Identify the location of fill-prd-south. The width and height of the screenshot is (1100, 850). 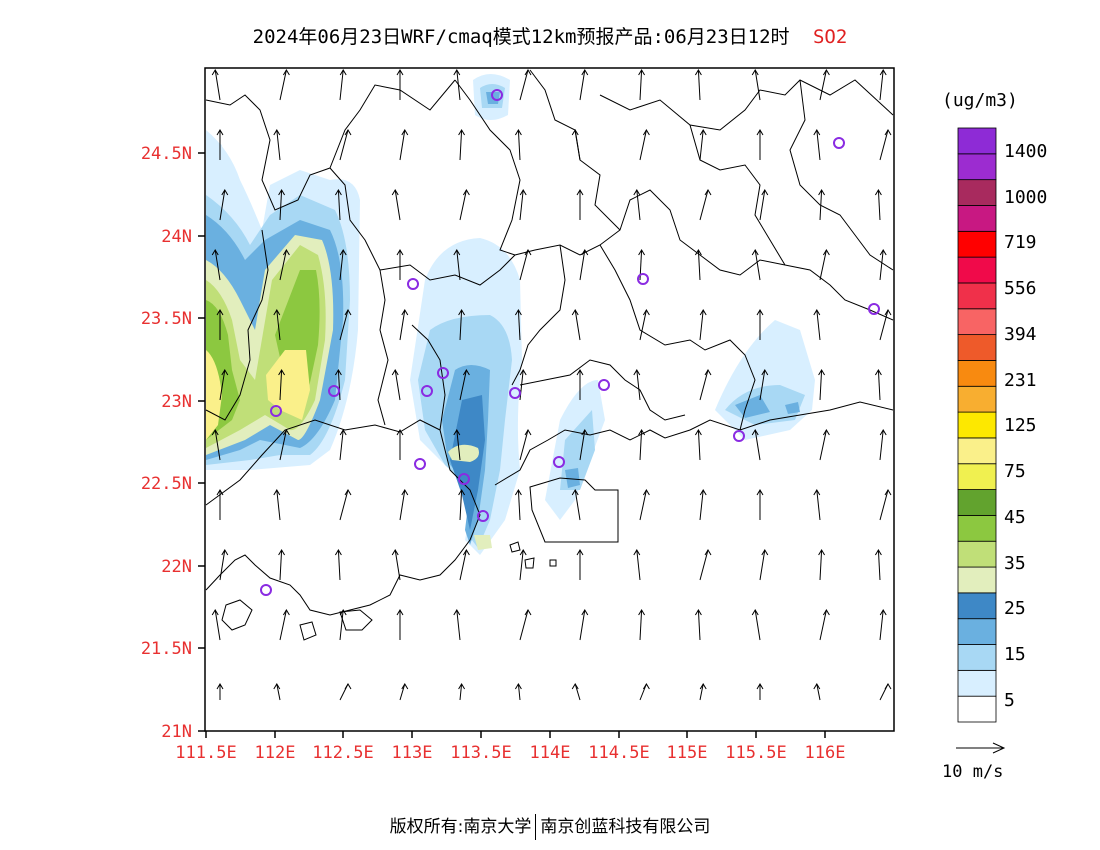
(483, 542).